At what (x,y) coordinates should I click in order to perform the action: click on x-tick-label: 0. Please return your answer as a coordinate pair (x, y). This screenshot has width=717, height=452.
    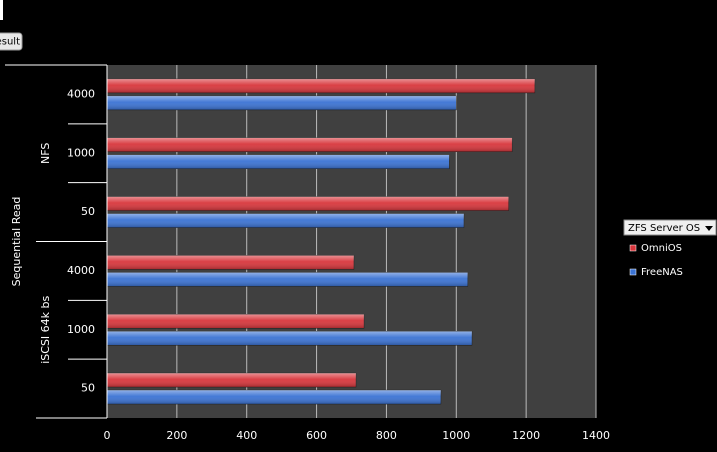
    Looking at the image, I should click on (107, 435).